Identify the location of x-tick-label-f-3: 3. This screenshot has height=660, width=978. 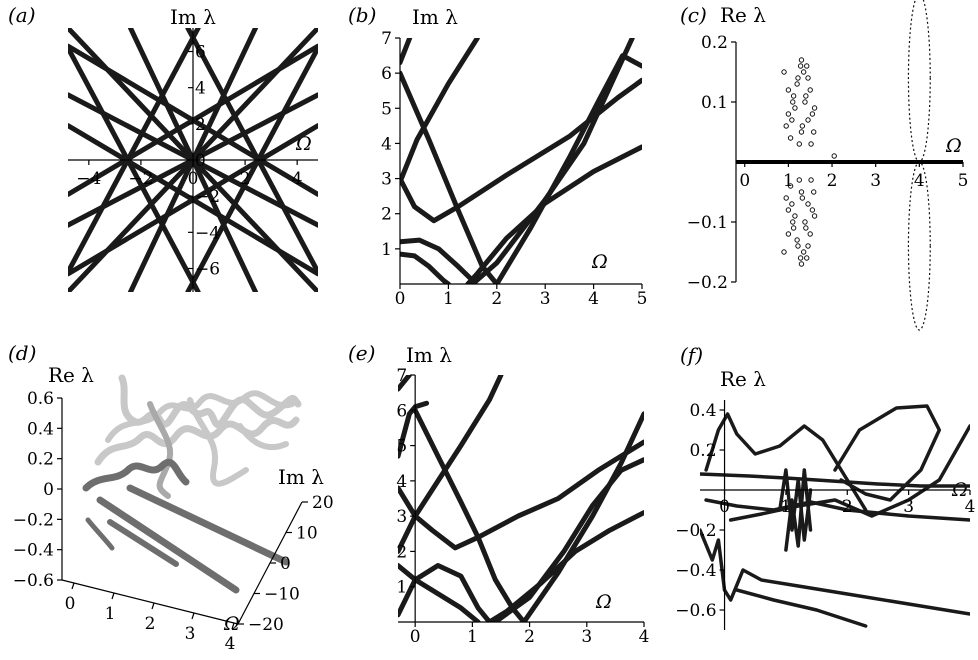
(908, 507).